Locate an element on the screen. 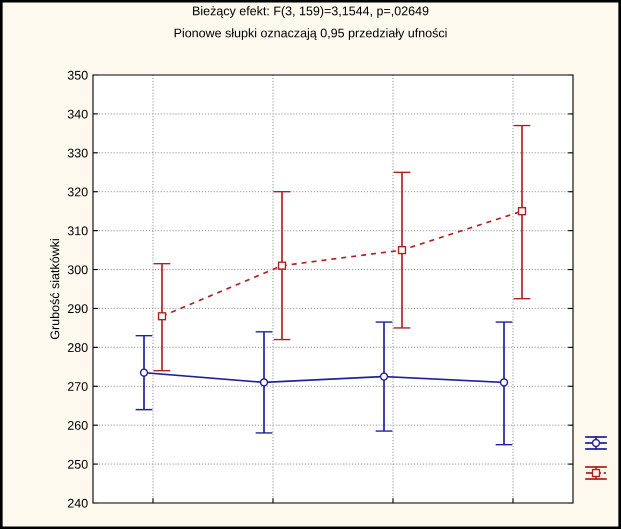  y-tick-label: 250 is located at coordinates (78, 464).